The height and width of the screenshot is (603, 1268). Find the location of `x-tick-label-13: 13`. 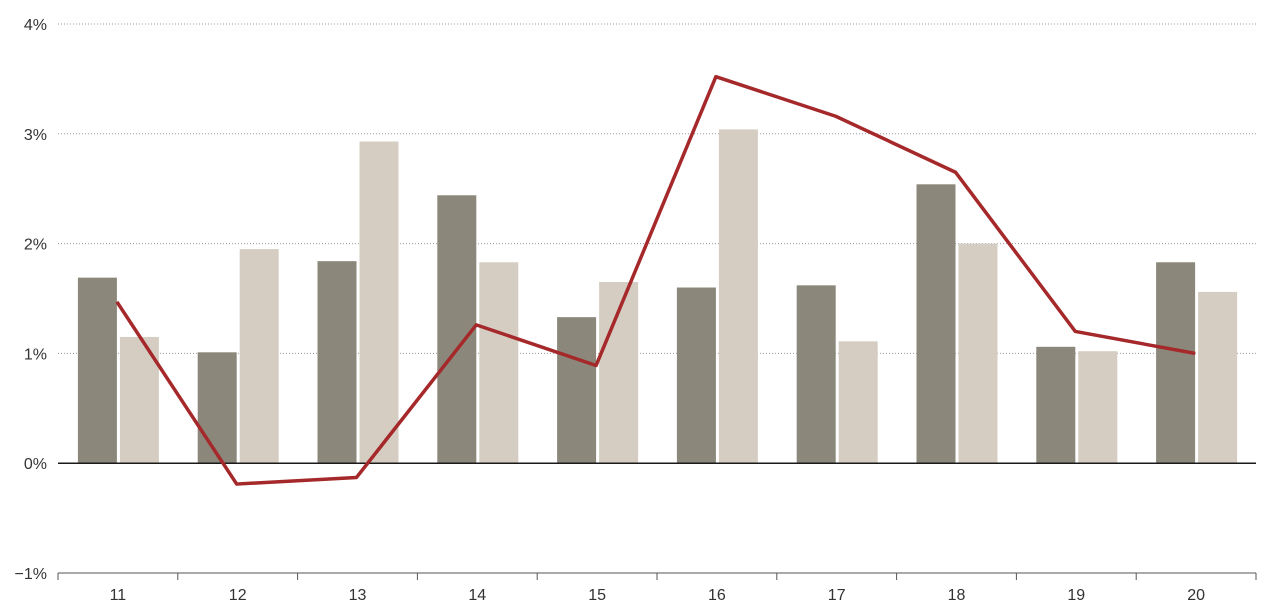

x-tick-label-13: 13 is located at coordinates (358, 595).